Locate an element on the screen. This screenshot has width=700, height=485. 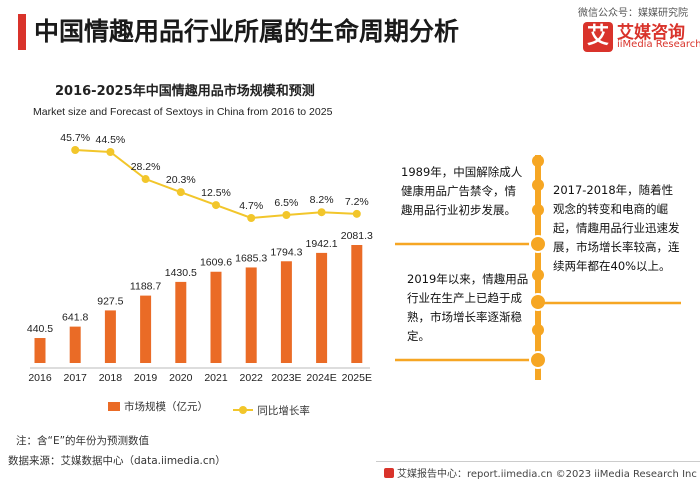
legend-bar-label: 市场规模（亿元） is located at coordinates (166, 407).